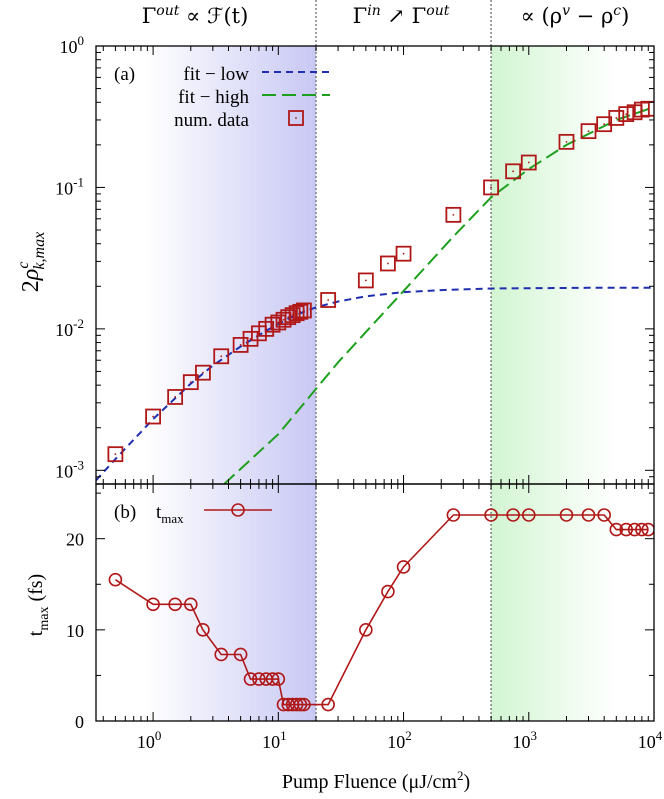 This screenshot has height=799, width=664. I want to click on legend-label-fit-high: fit − high, so click(213, 97).